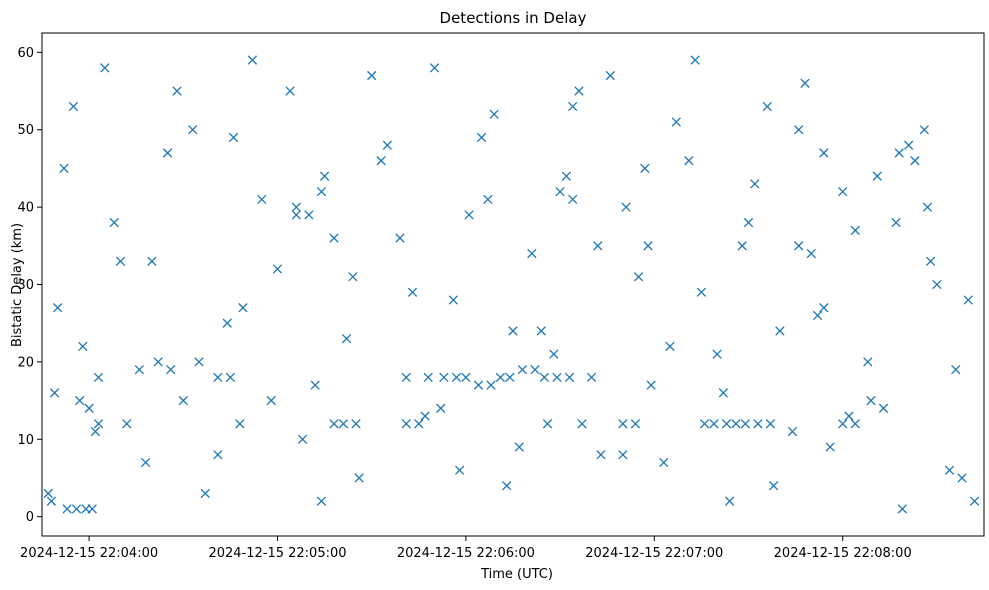 The image size is (989, 590). What do you see at coordinates (466, 553) in the screenshot?
I see `x-tick-label: 2024-12-15 22:06:00` at bounding box center [466, 553].